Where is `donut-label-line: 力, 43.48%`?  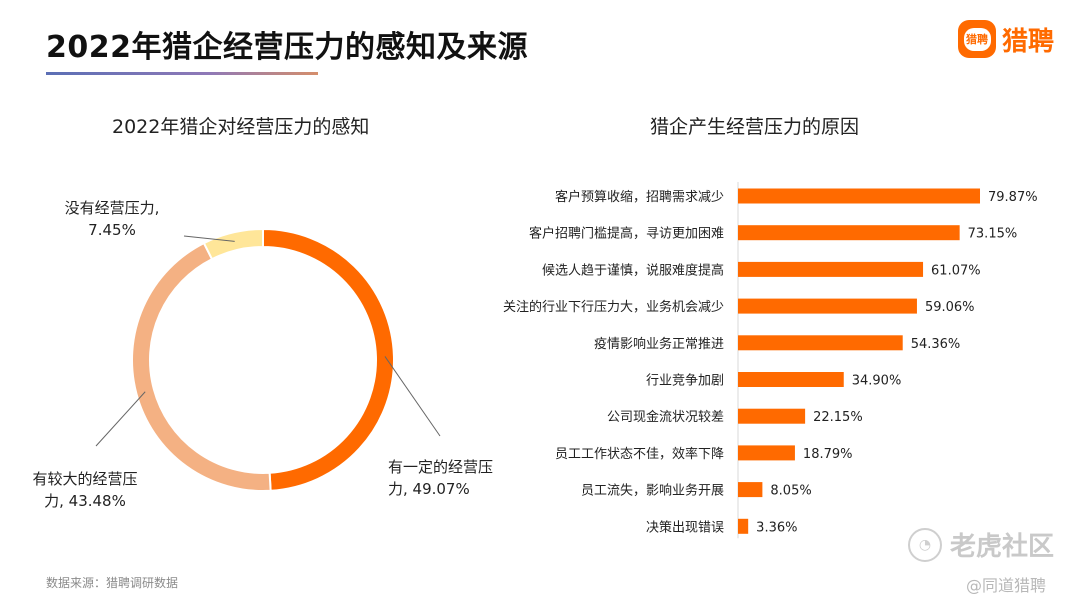 donut-label-line: 力, 43.48% is located at coordinates (85, 501).